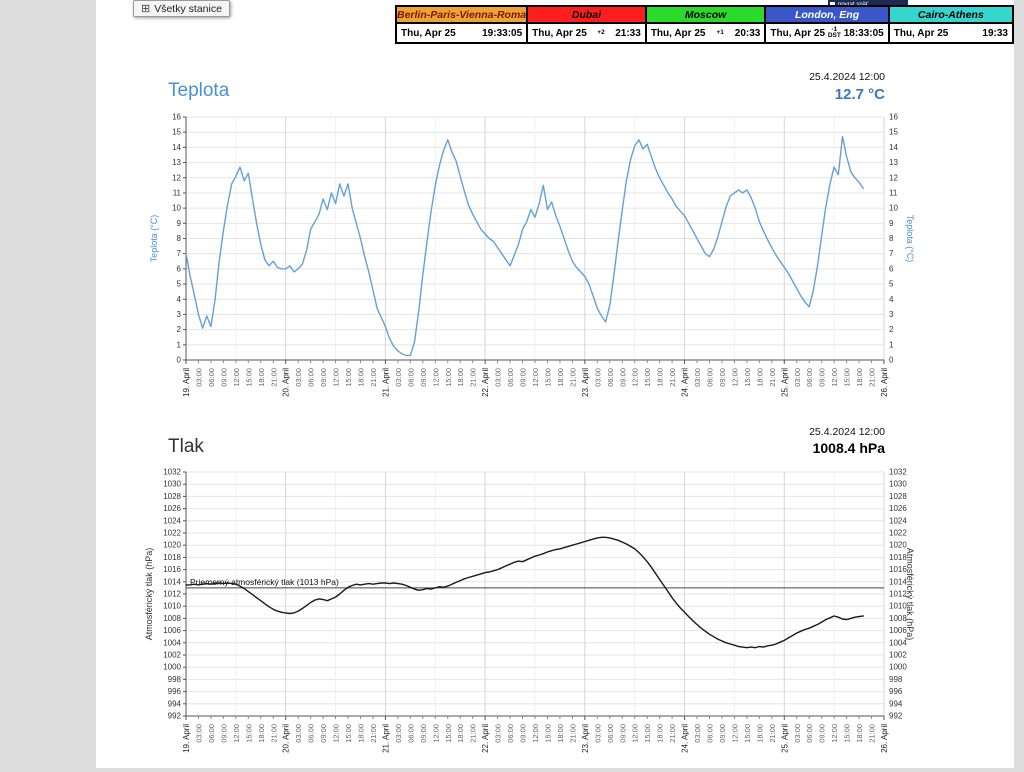 This screenshot has height=772, width=1024. What do you see at coordinates (896, 679) in the screenshot?
I see `svg-text: 998` at bounding box center [896, 679].